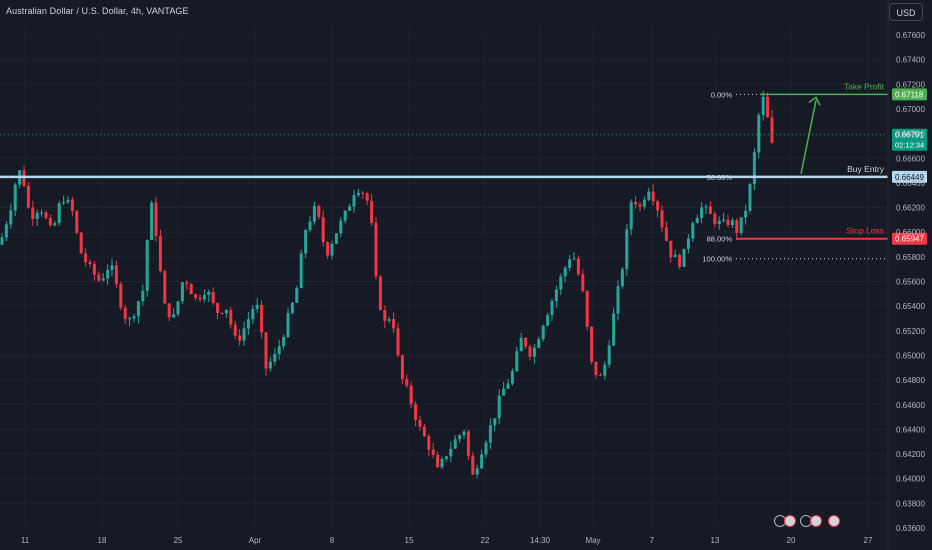  Describe the element at coordinates (910, 528) in the screenshot. I see `y-tick-label: 0.63600` at that location.